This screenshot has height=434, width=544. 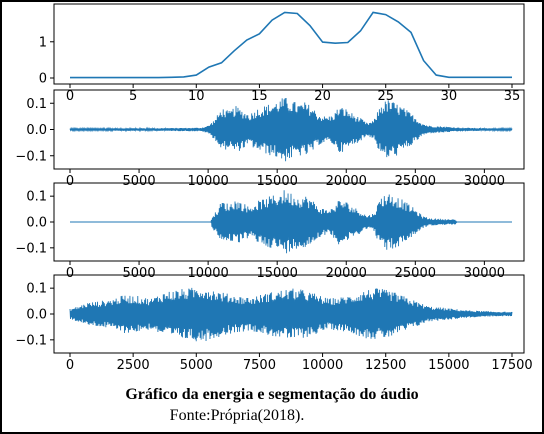 What do you see at coordinates (385, 96) in the screenshot?
I see `x-tick-label: 25` at bounding box center [385, 96].